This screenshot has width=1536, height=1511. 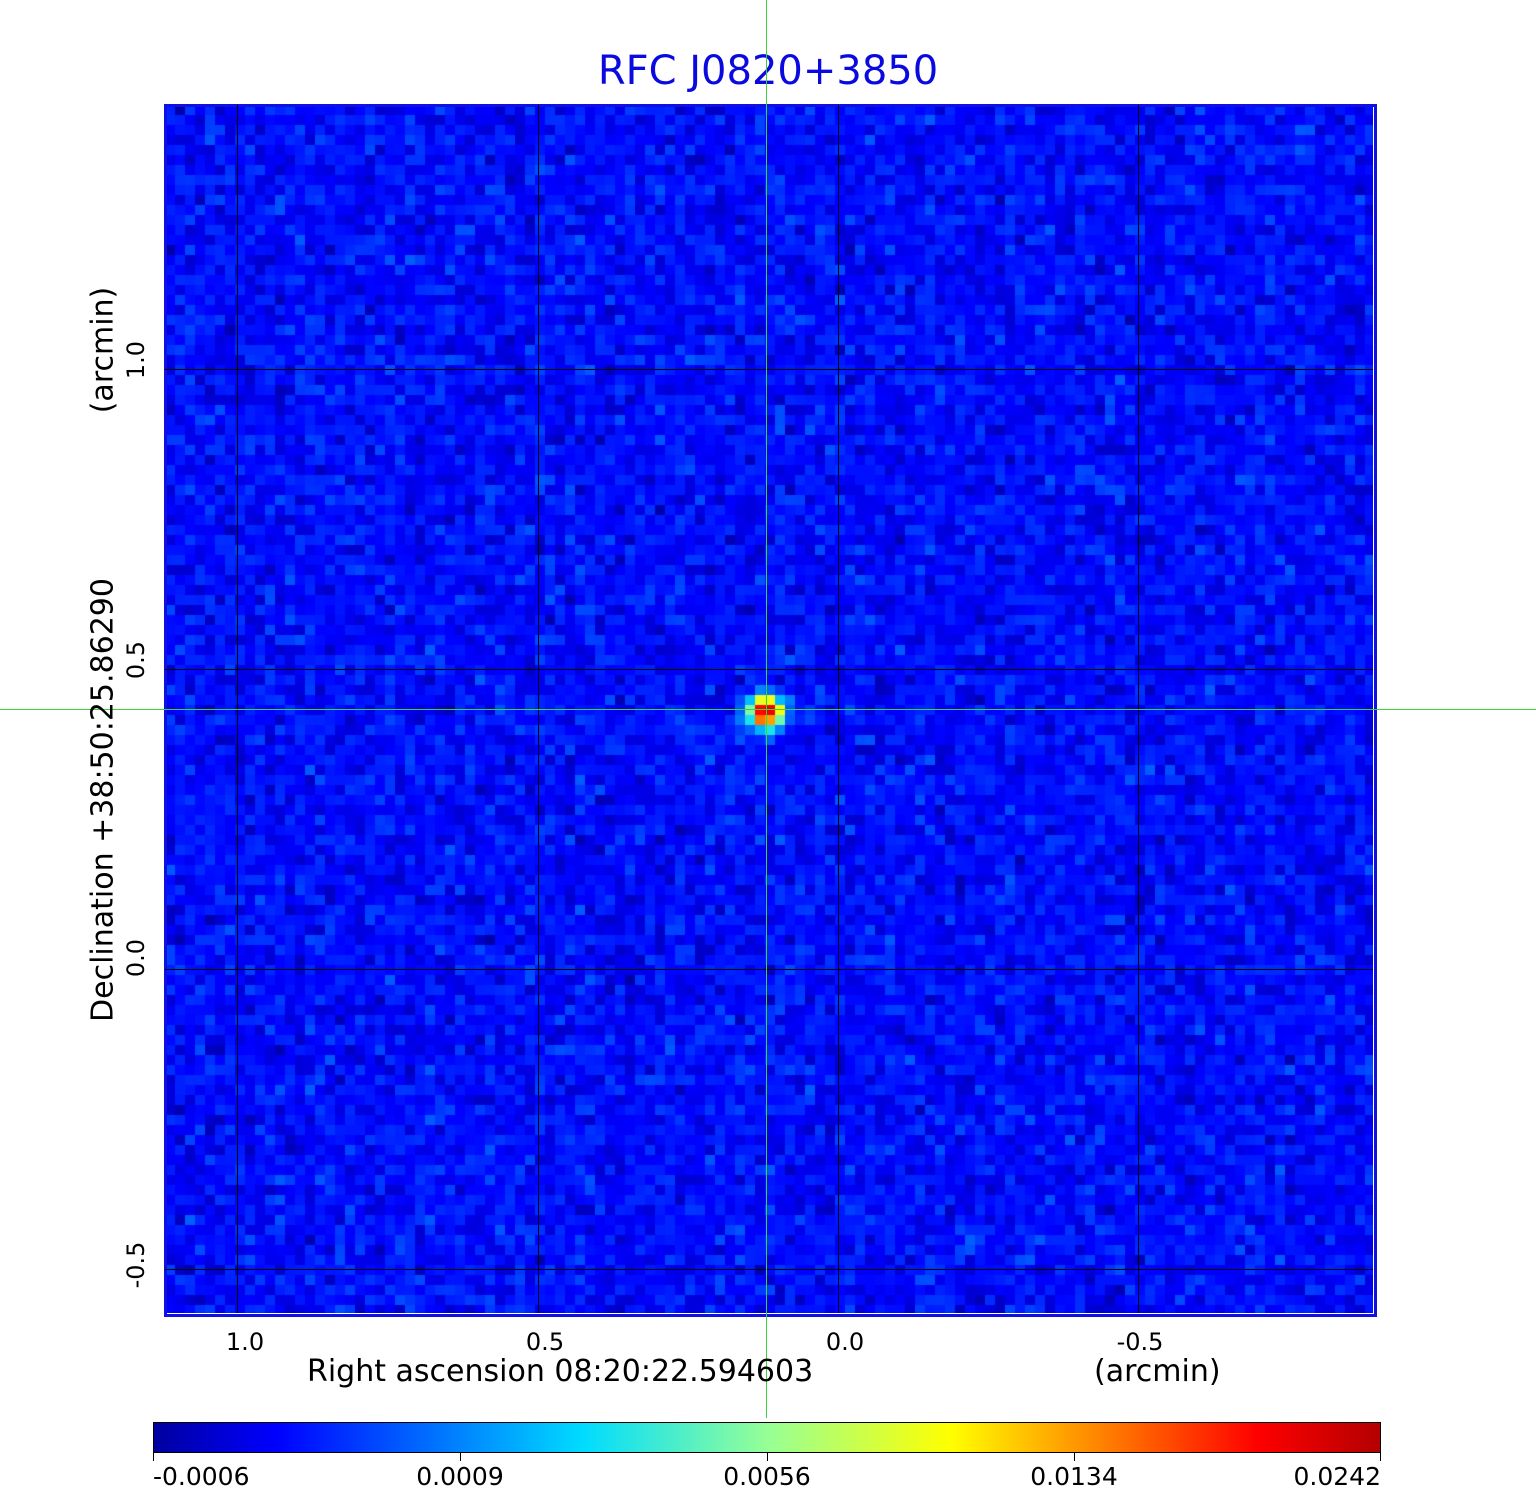 What do you see at coordinates (136, 958) in the screenshot?
I see `y-tick-label: 0.0` at bounding box center [136, 958].